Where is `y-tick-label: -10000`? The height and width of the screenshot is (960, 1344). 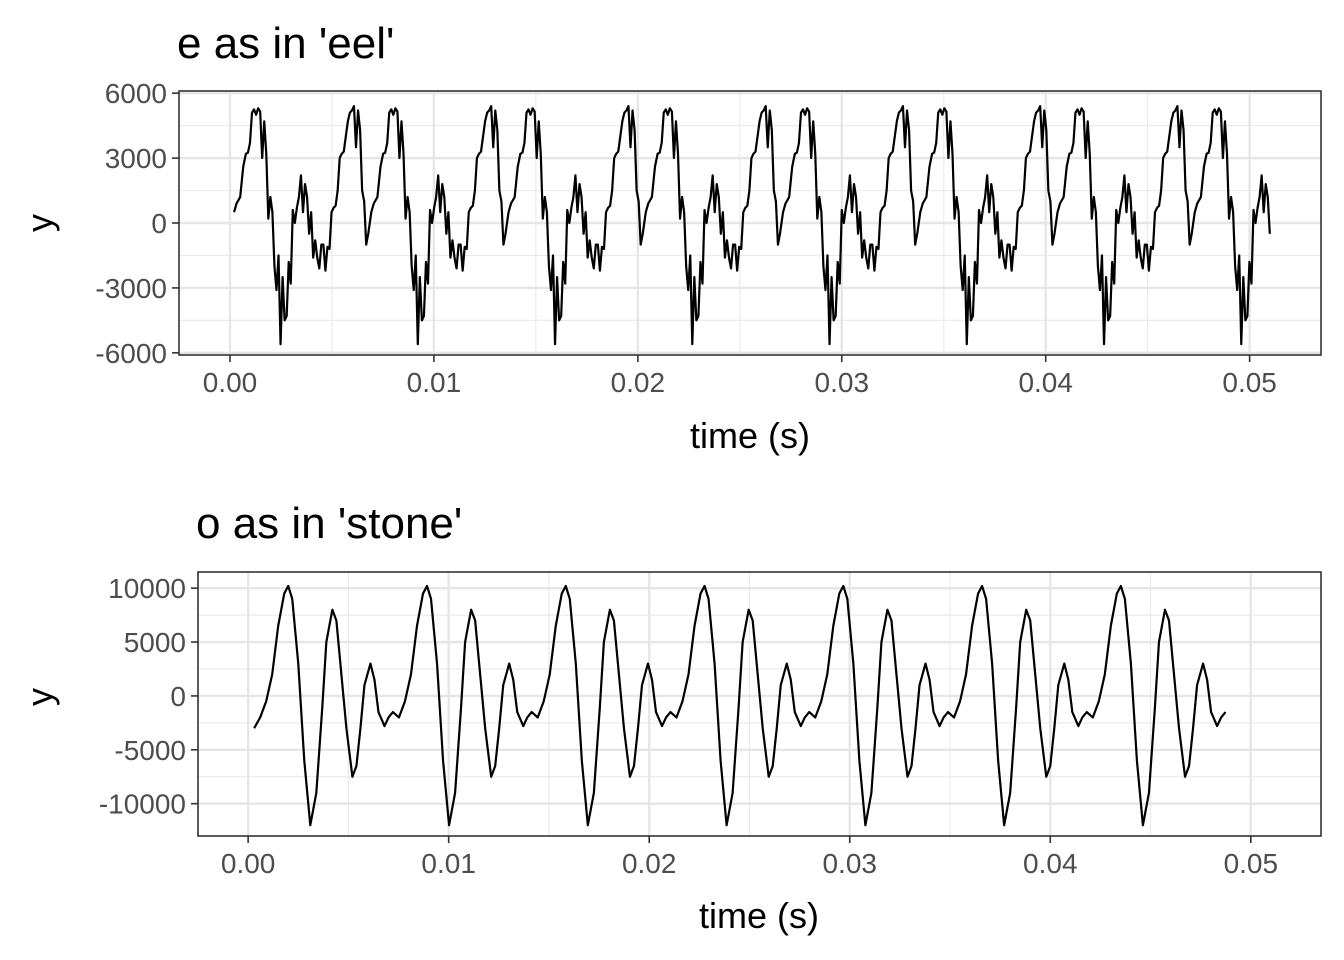 y-tick-label: -10000 is located at coordinates (142, 804).